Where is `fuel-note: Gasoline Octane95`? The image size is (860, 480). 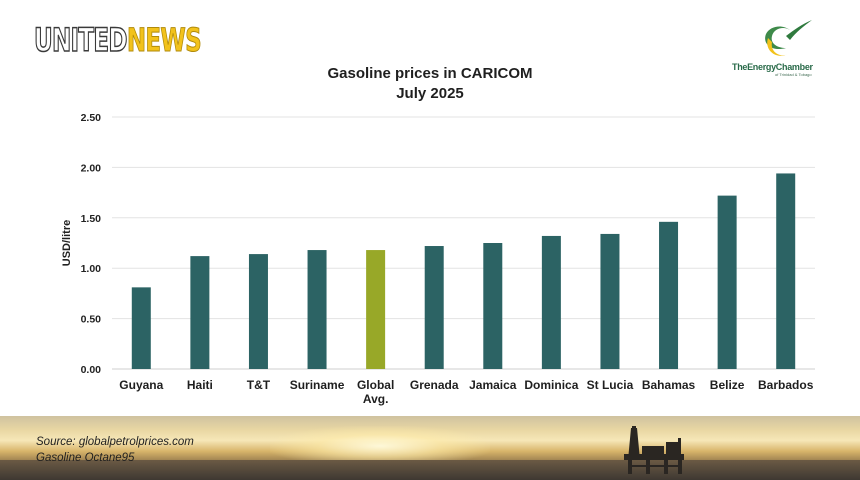
fuel-note: Gasoline Octane95 is located at coordinates (85, 458).